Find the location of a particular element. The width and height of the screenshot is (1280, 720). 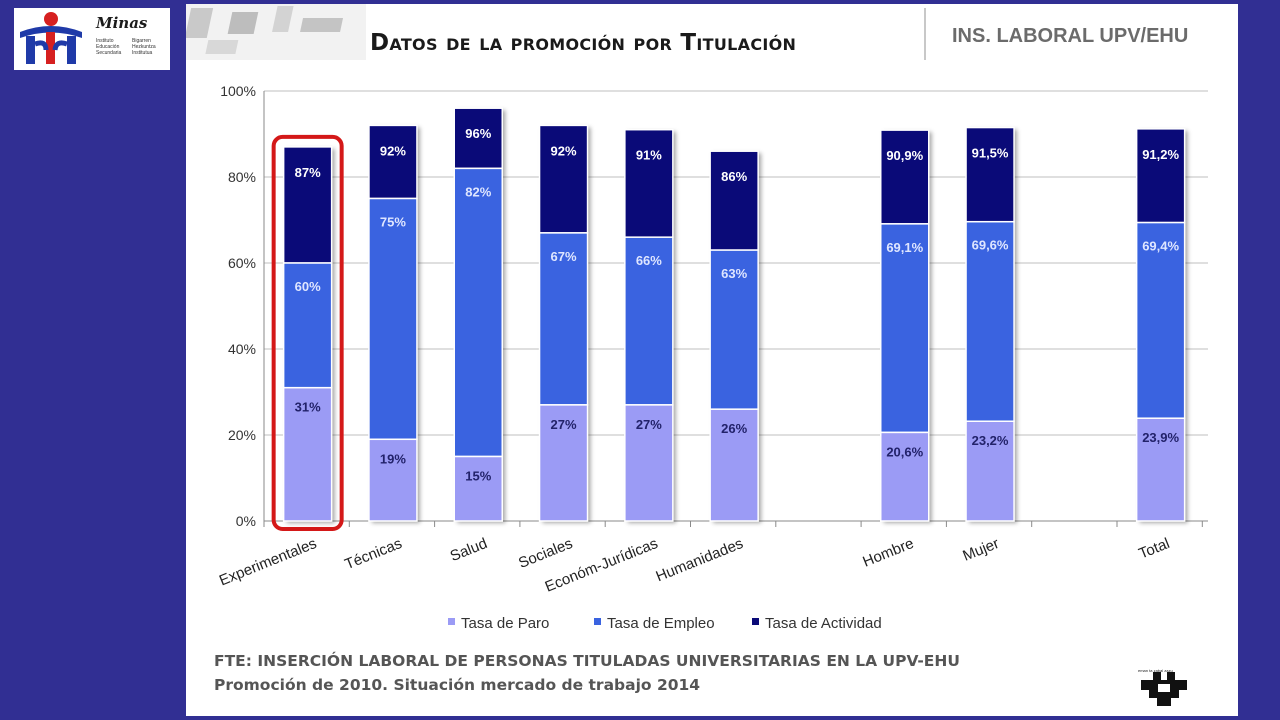

header-decoration is located at coordinates (276, 32).